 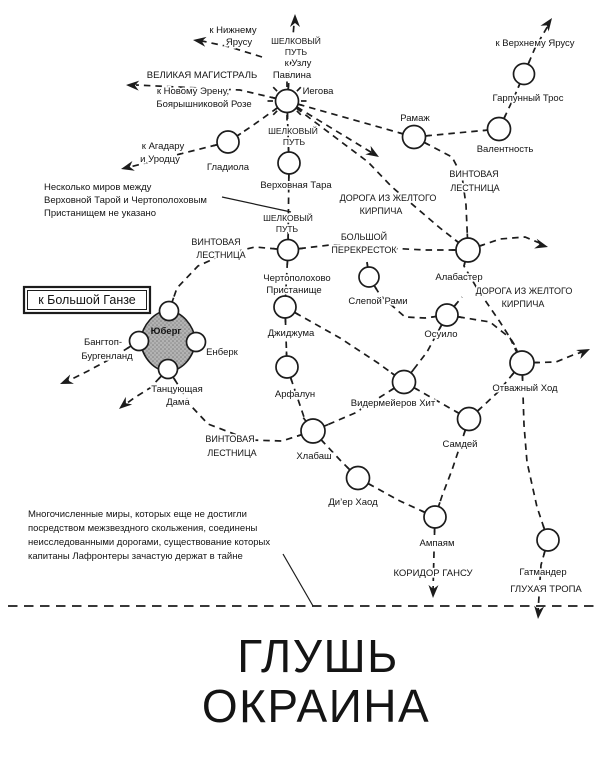 What do you see at coordinates (377, 301) in the screenshot?
I see `label-slepoy-rami: Слепой Рами` at bounding box center [377, 301].